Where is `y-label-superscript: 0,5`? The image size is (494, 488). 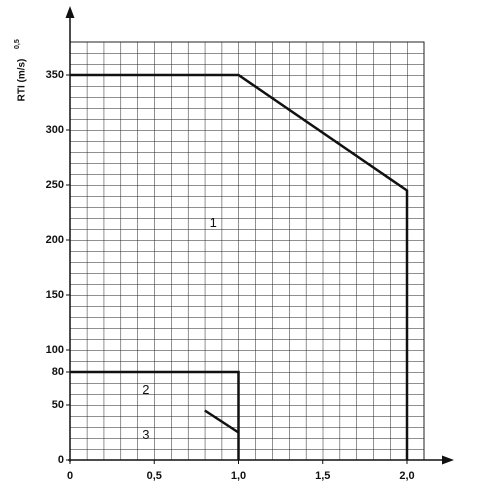 y-label-superscript: 0,5 is located at coordinates (17, 44).